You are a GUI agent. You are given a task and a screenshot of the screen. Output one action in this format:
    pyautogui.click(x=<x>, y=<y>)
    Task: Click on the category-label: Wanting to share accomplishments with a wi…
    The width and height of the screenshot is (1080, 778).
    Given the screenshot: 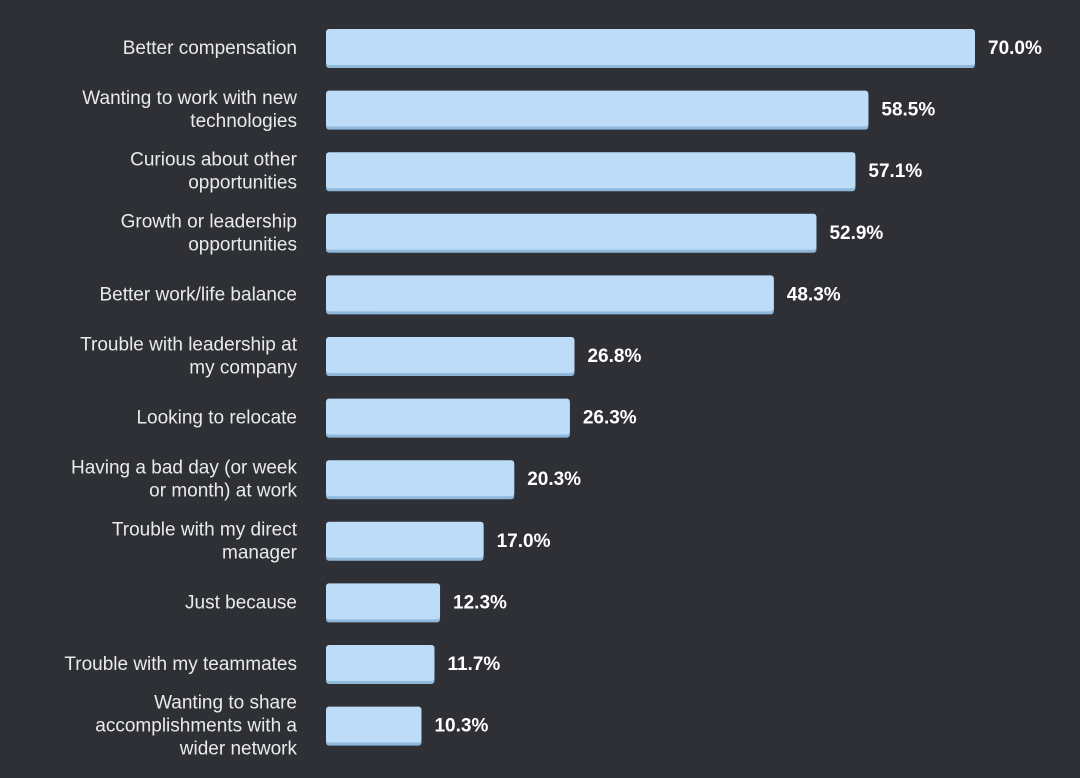 What is the action you would take?
    pyautogui.click(x=196, y=726)
    